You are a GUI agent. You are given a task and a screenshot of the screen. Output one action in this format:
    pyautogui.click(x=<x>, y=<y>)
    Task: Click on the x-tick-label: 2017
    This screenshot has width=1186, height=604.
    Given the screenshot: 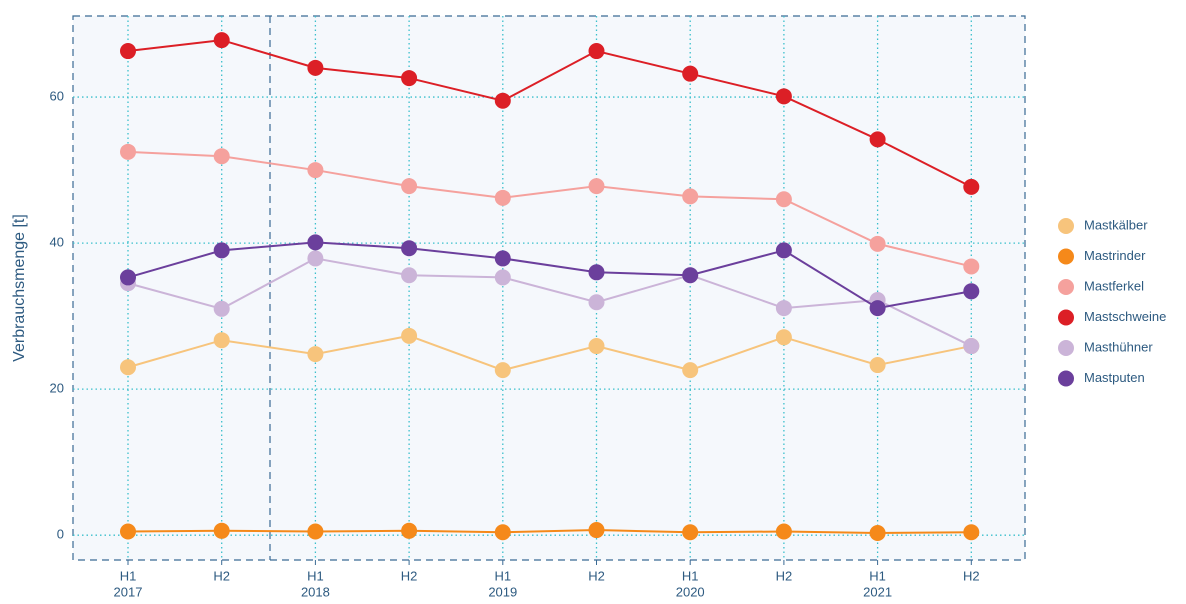 What is the action you would take?
    pyautogui.click(x=128, y=591)
    